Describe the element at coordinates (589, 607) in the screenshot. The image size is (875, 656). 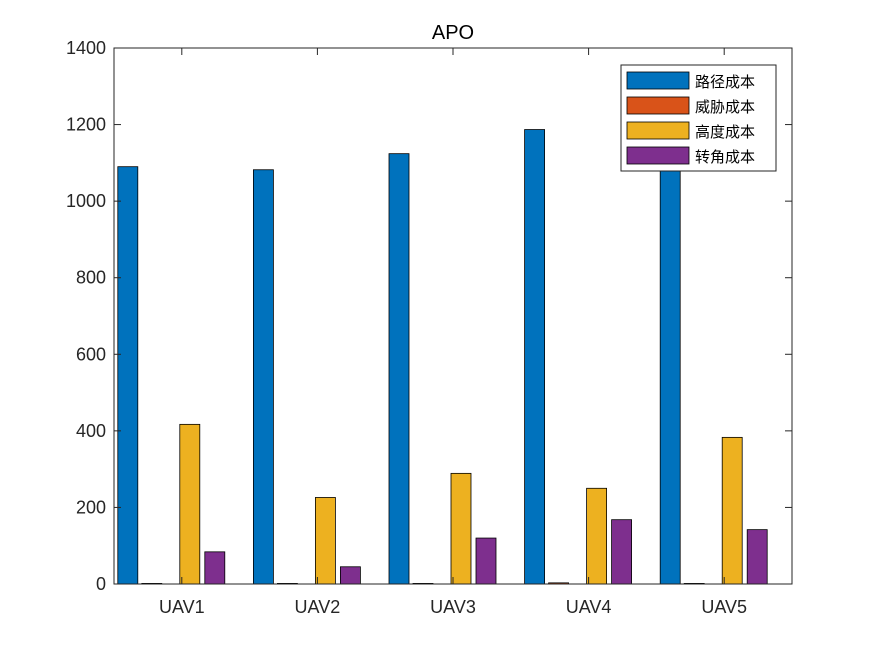
I see `x-tick-label: UAV4` at that location.